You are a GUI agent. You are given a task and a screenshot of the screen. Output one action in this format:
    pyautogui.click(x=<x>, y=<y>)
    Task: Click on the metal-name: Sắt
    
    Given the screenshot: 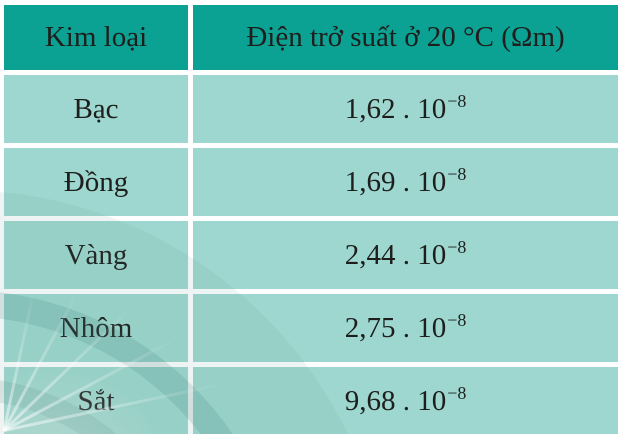 What is the action you would take?
    pyautogui.click(x=96, y=400)
    